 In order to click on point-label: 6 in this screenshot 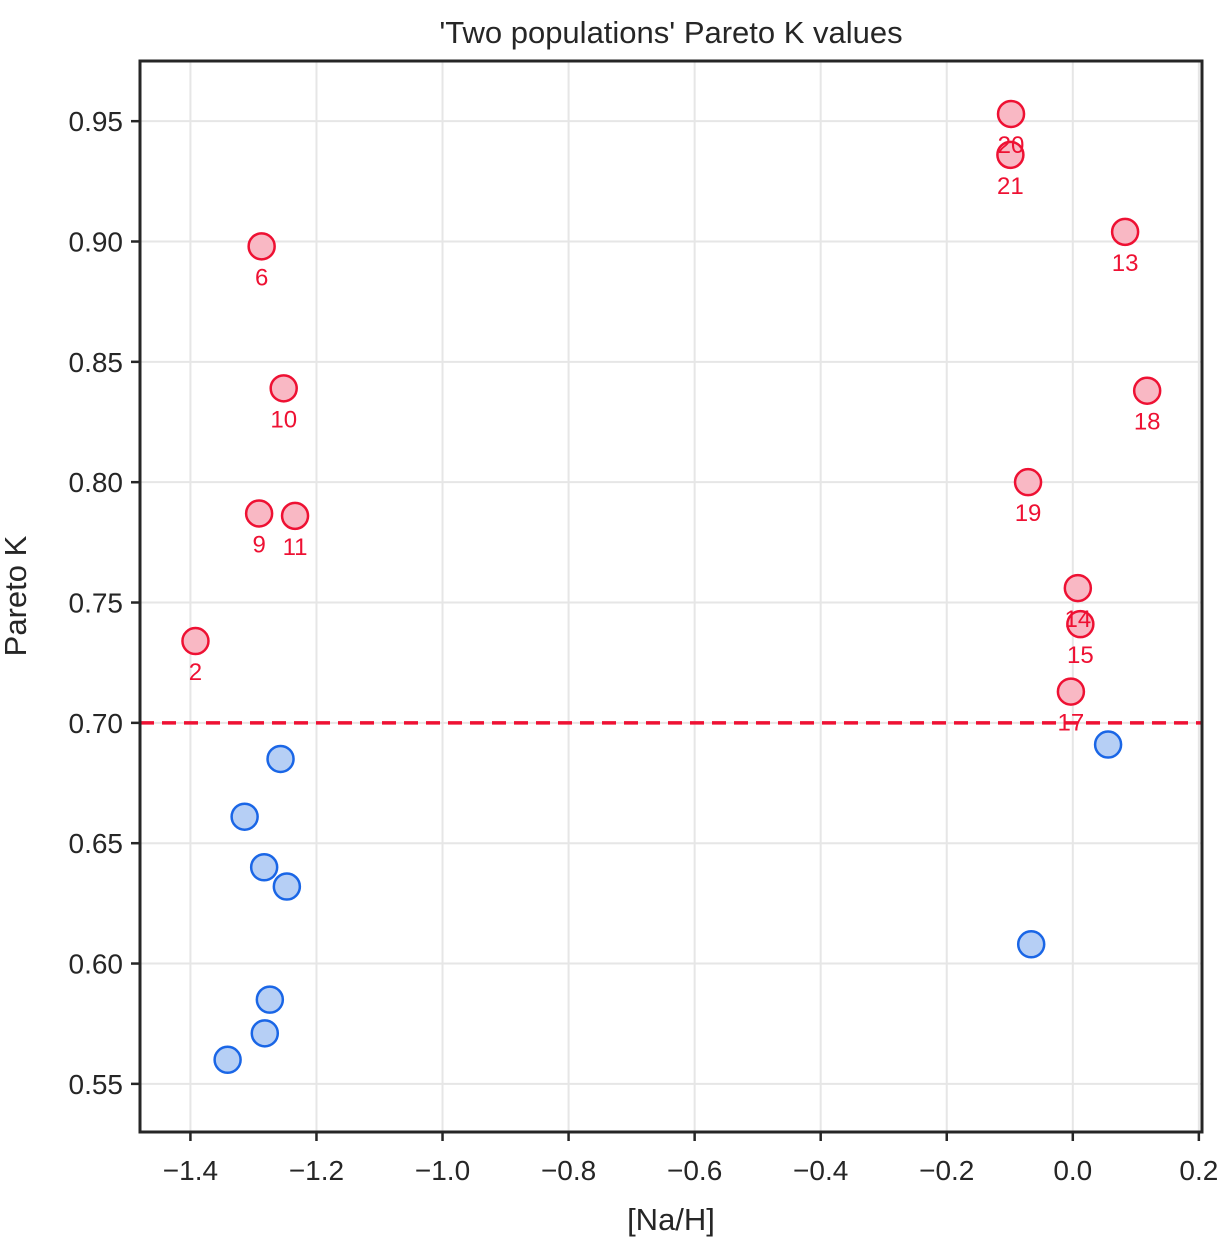, I will do `click(261, 277)`.